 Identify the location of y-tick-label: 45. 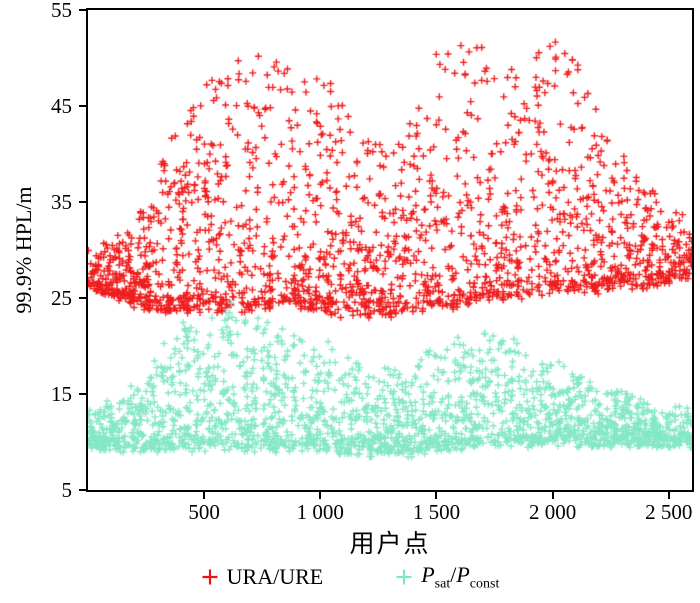
(61, 106).